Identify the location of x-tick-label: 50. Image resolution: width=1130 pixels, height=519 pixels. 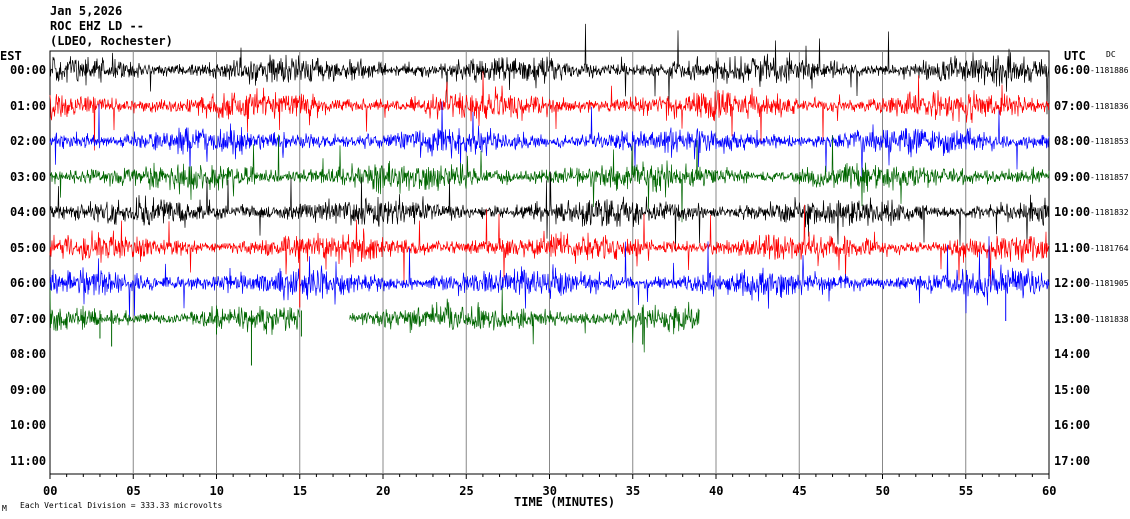
(882, 491).